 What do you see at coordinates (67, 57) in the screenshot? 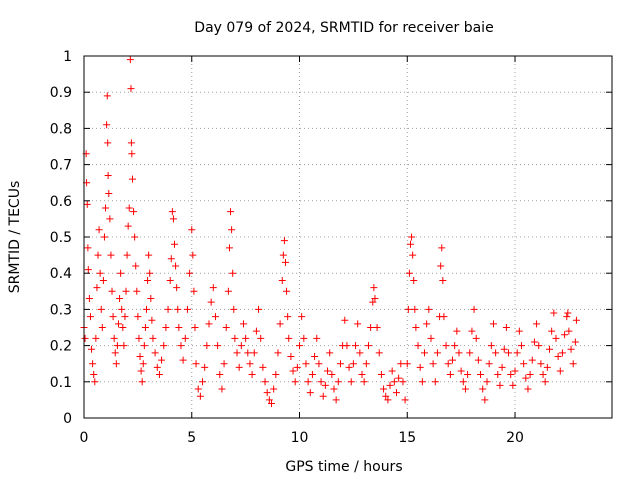
I see `y-tick-label: 1` at bounding box center [67, 57].